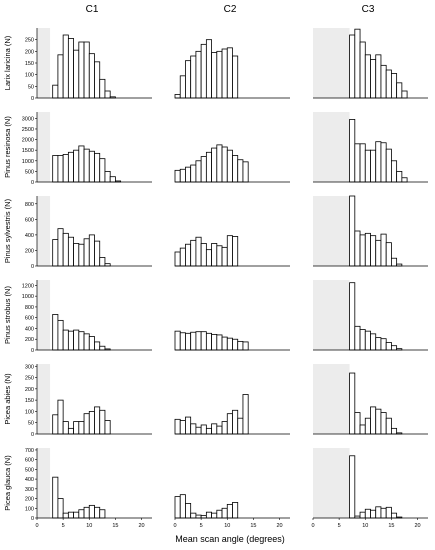 Image resolution: width=435 pixels, height=550 pixels. What do you see at coordinates (29, 205) in the screenshot?
I see `y-tick-label: 800` at bounding box center [29, 205].